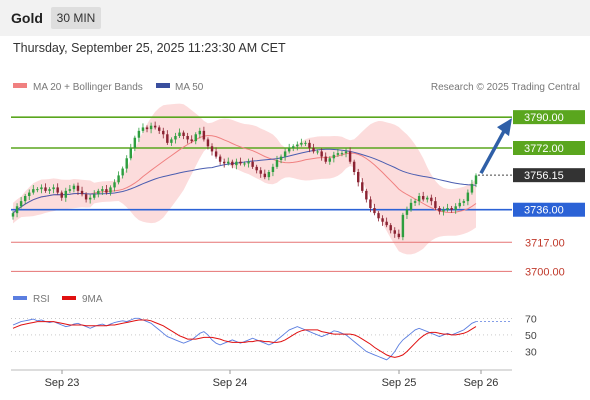 This screenshot has height=400, width=590. What do you see at coordinates (230, 383) in the screenshot?
I see `x-tick-label: Sep 24` at bounding box center [230, 383].